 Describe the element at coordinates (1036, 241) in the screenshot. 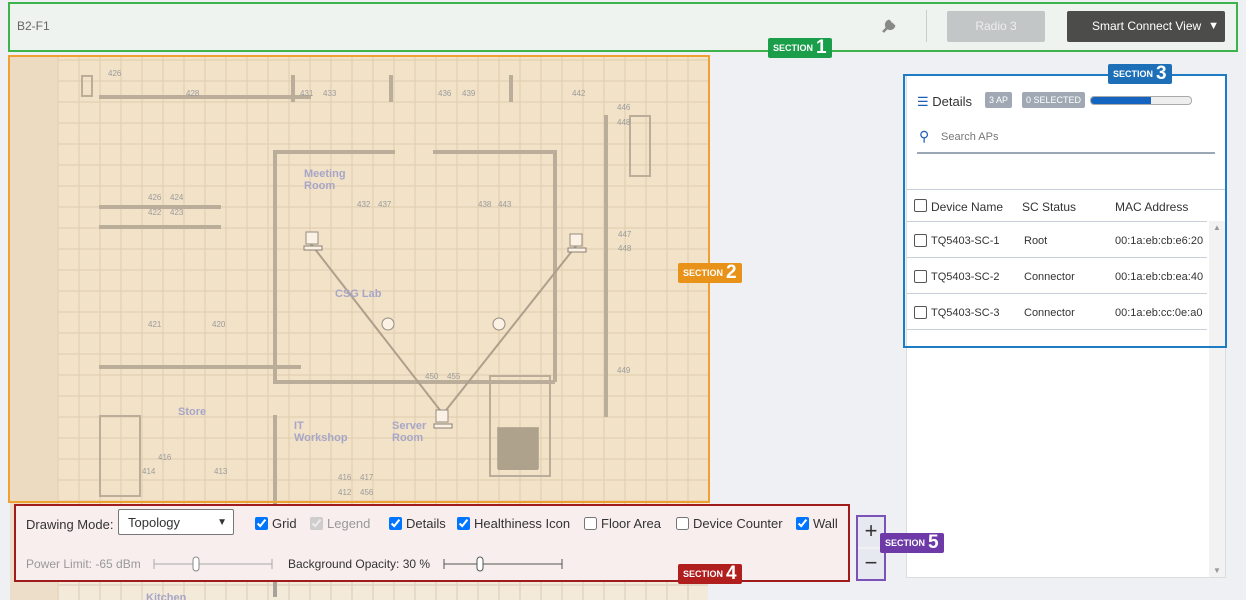

I see `cell: Root` at that location.